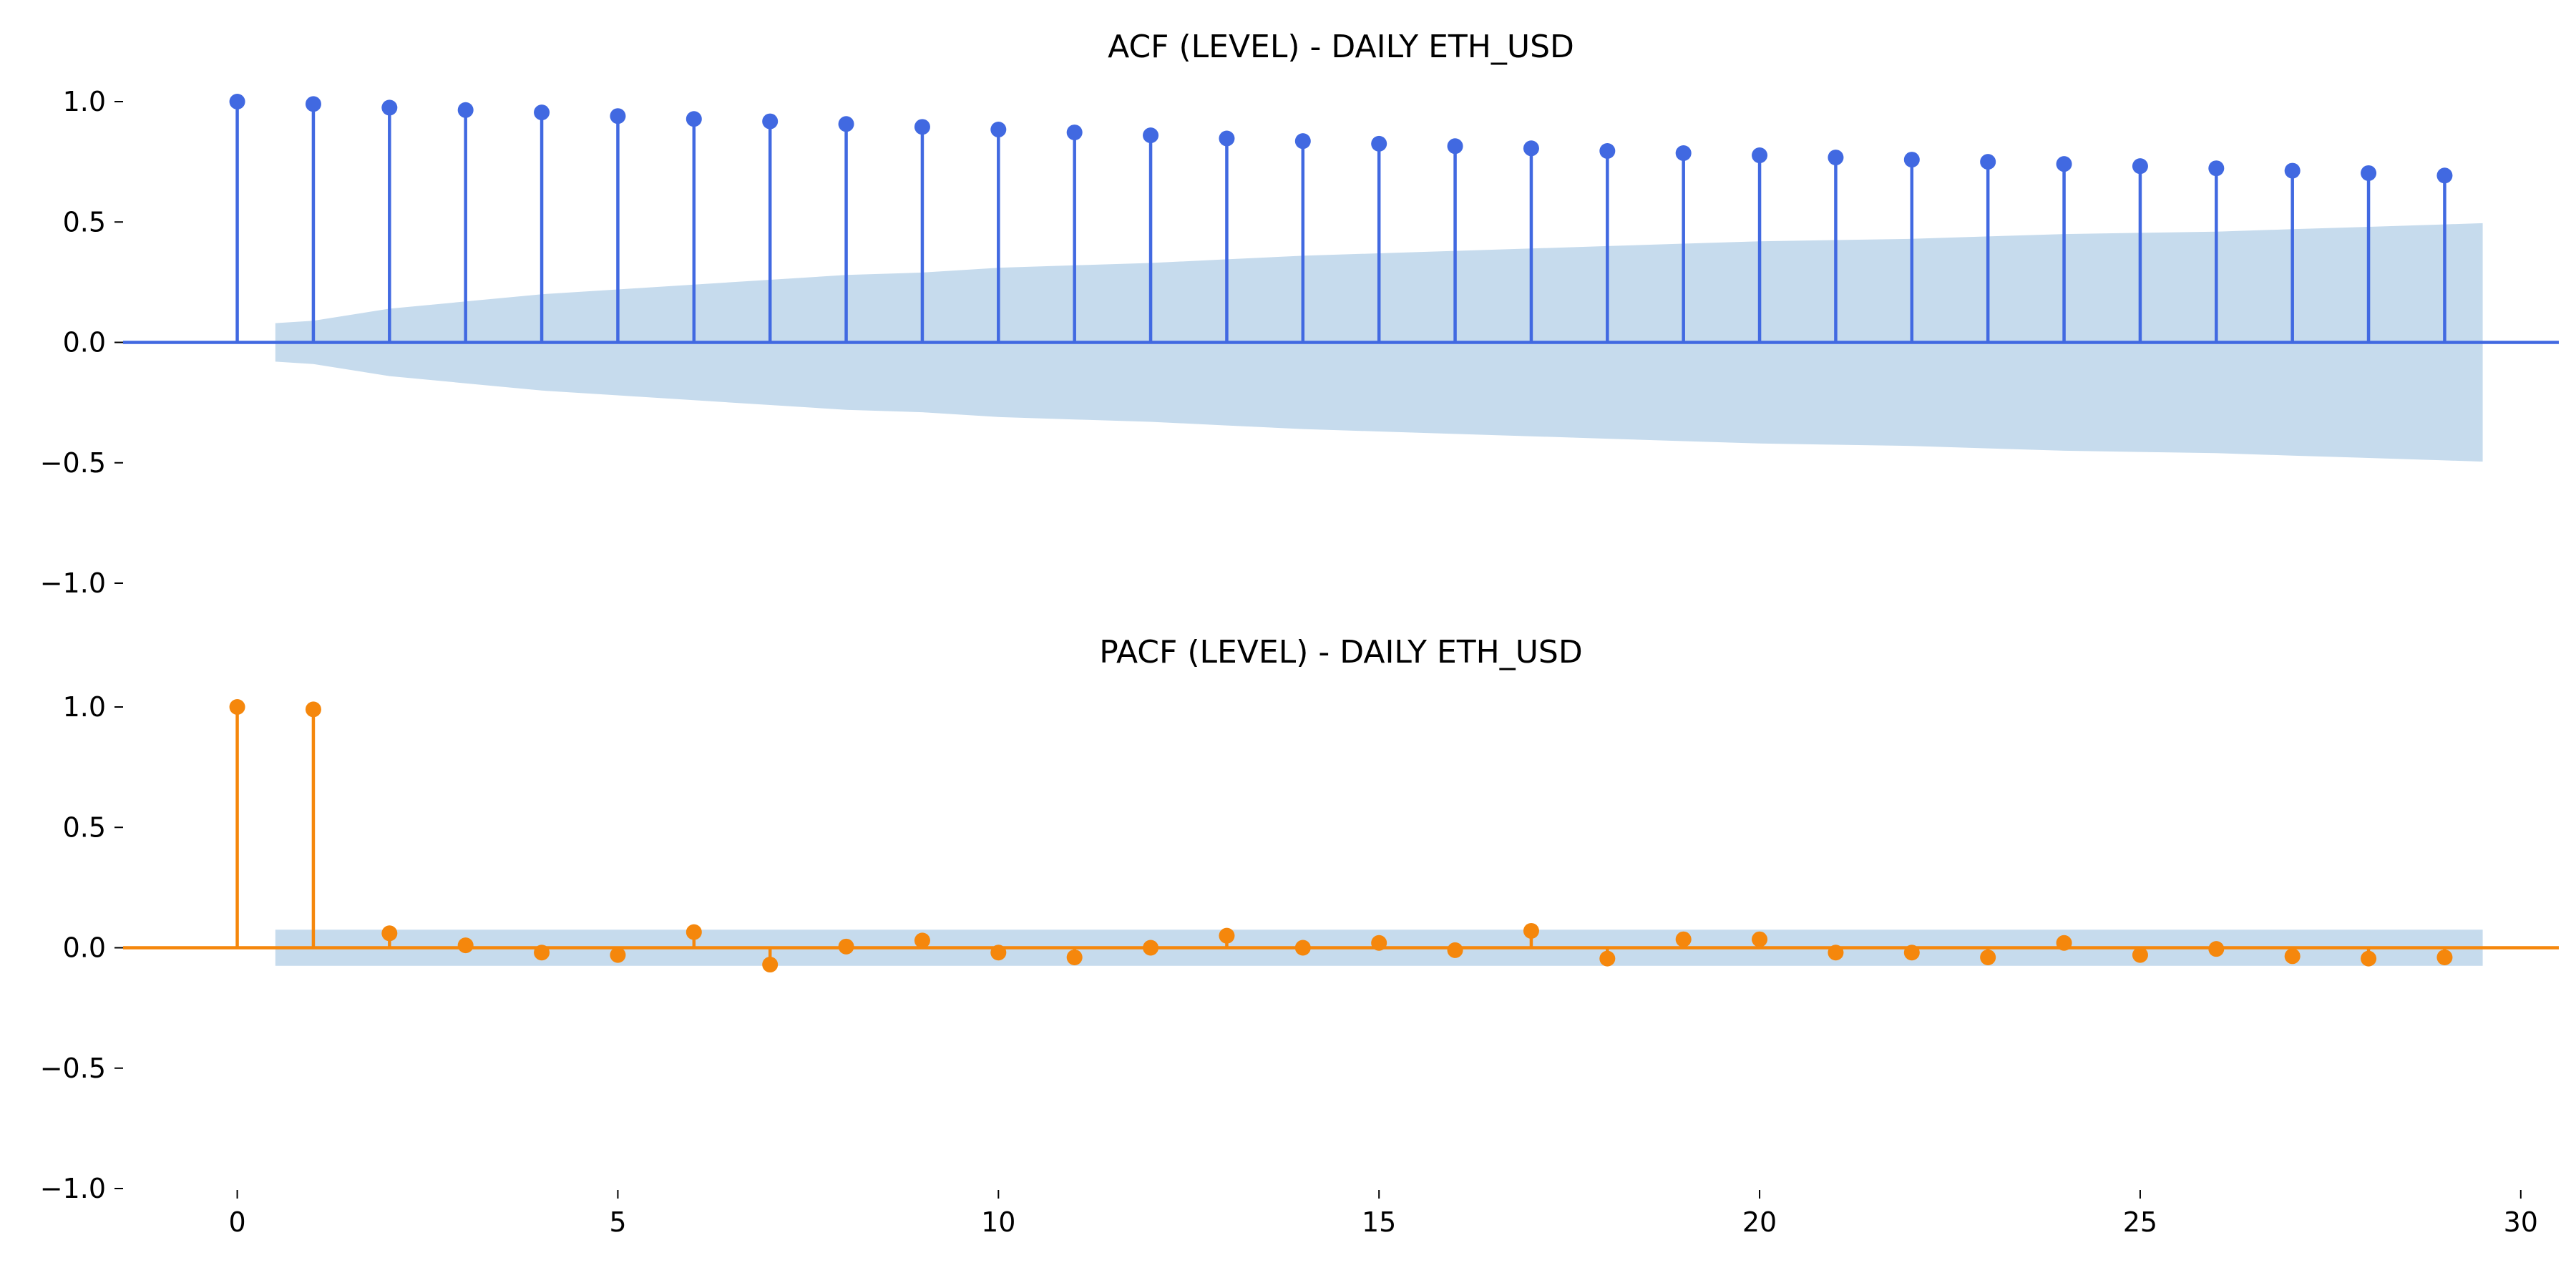 The width and height of the screenshot is (2576, 1288). Describe the element at coordinates (84, 707) in the screenshot. I see `pacf-ytick-label: 1.0` at that location.